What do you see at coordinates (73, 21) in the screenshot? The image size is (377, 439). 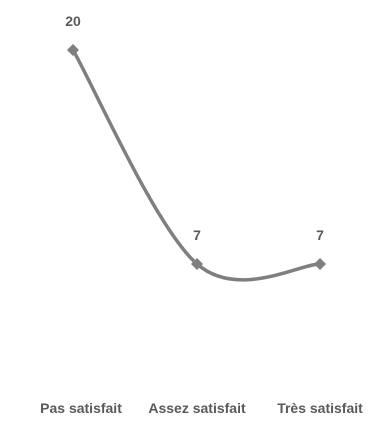 I see `data-label: 20` at bounding box center [73, 21].